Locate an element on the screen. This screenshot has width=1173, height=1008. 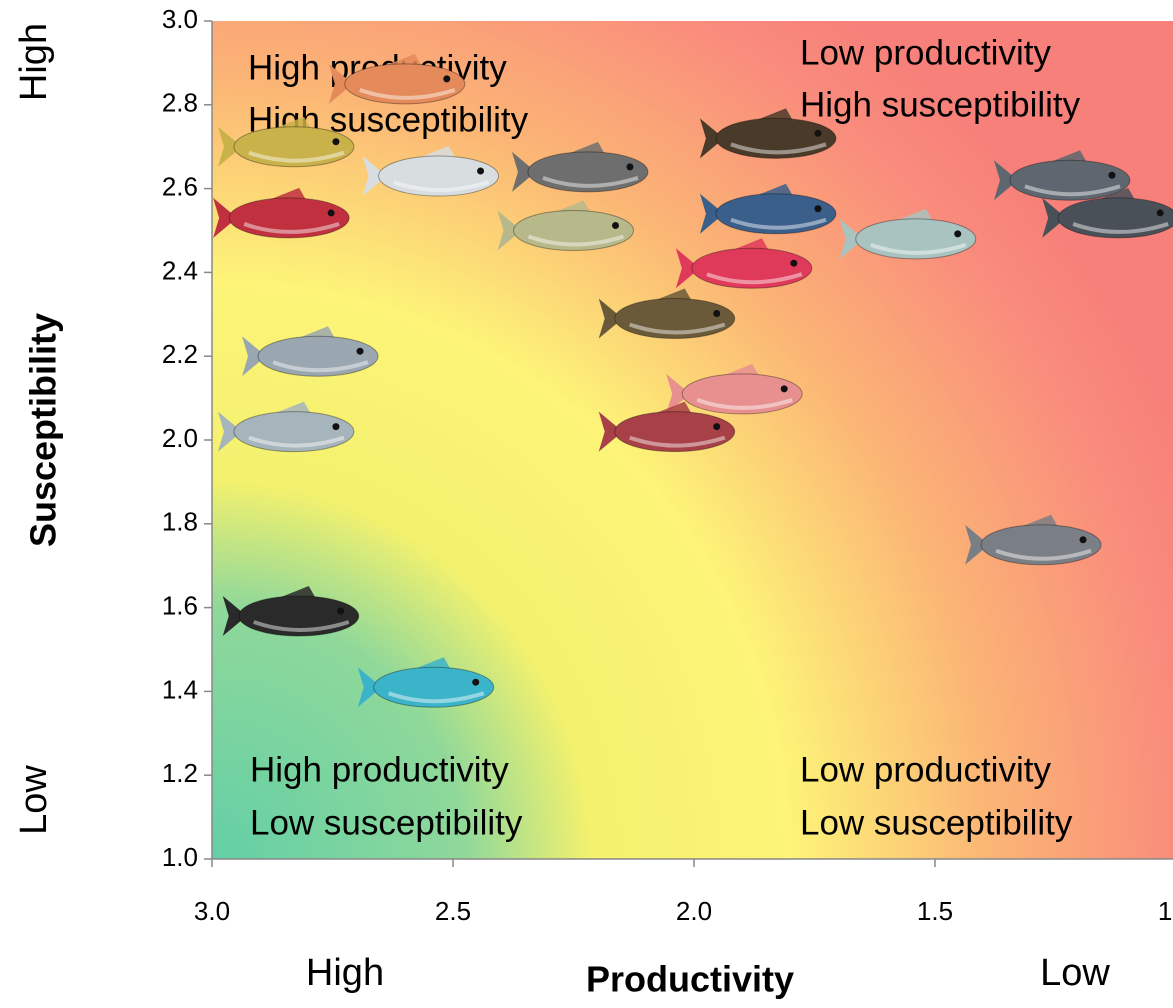
x-end-label: High is located at coordinates (345, 973).